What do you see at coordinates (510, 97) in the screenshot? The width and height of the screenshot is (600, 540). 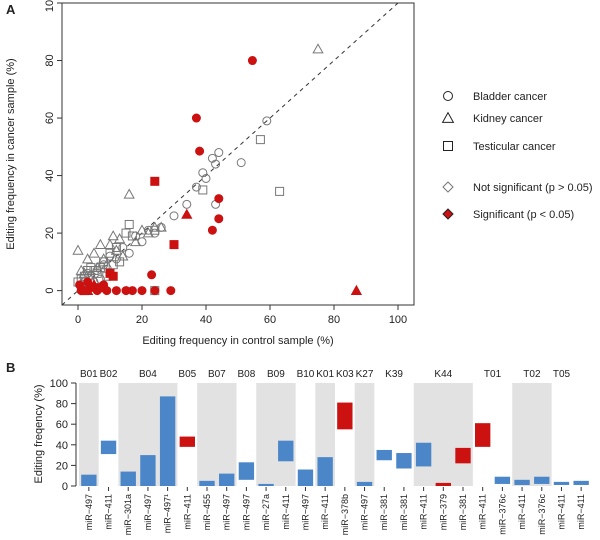 I see `legend-label: Bladder cancer` at bounding box center [510, 97].